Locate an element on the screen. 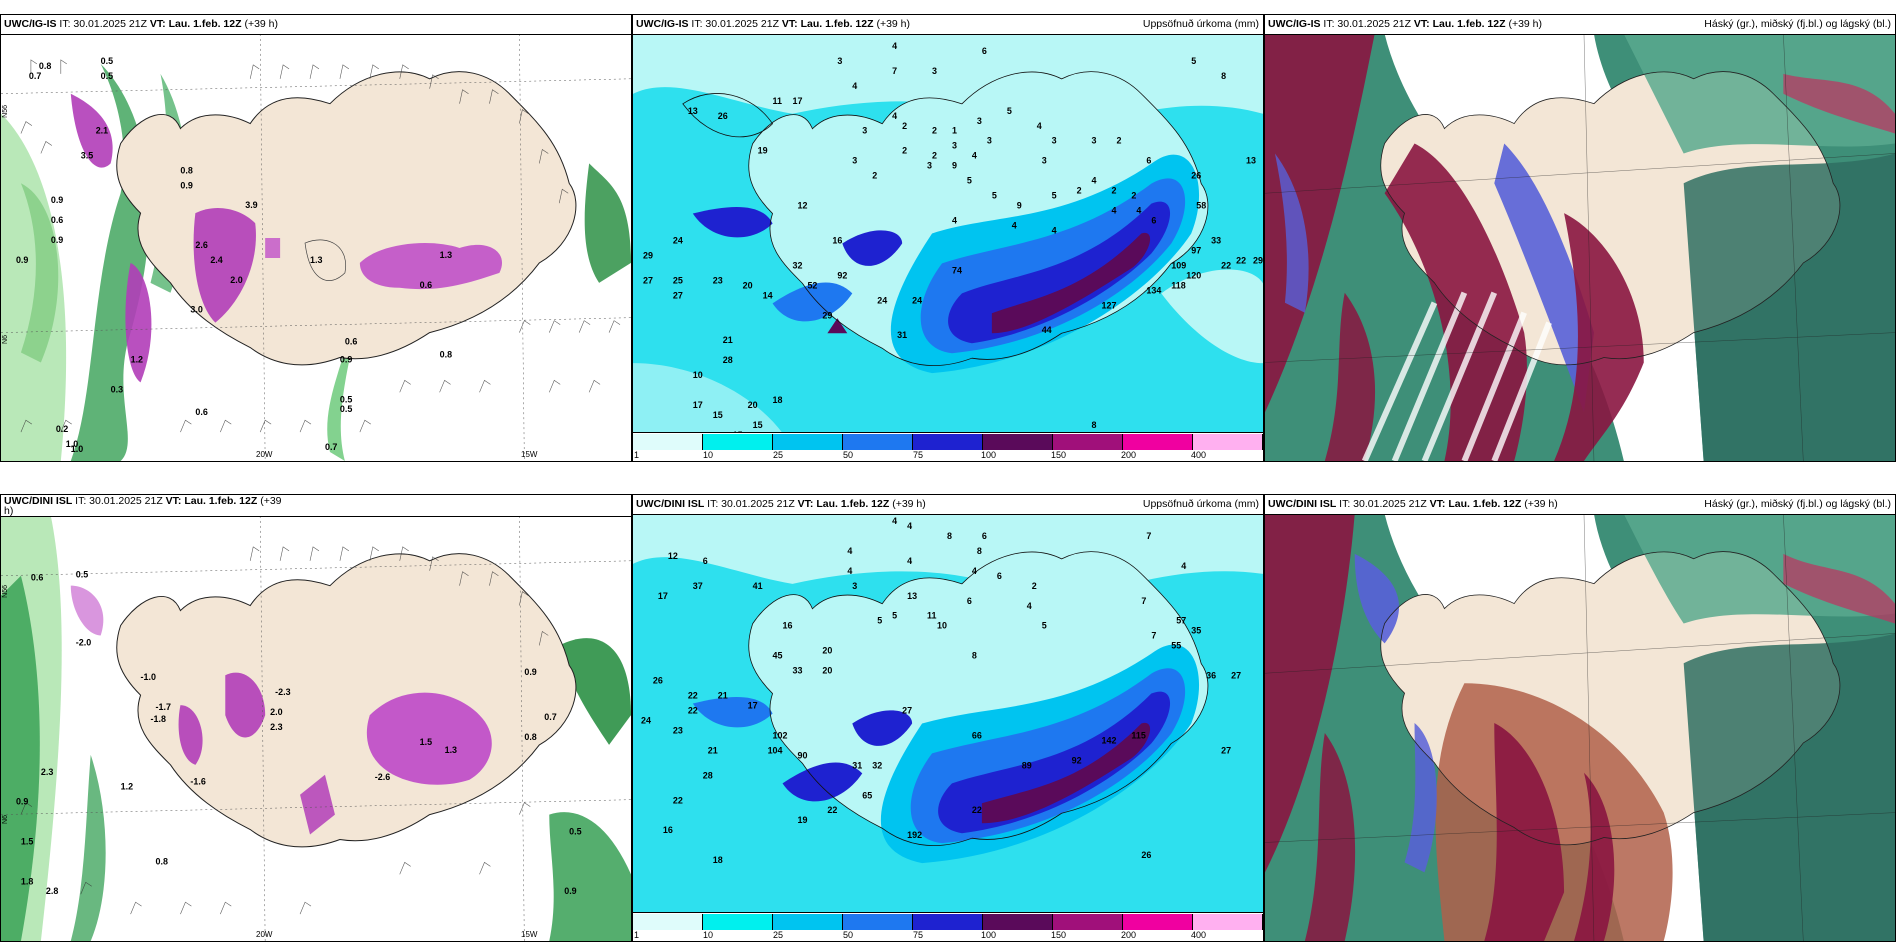  svg-text: -1.6 is located at coordinates (197, 782).